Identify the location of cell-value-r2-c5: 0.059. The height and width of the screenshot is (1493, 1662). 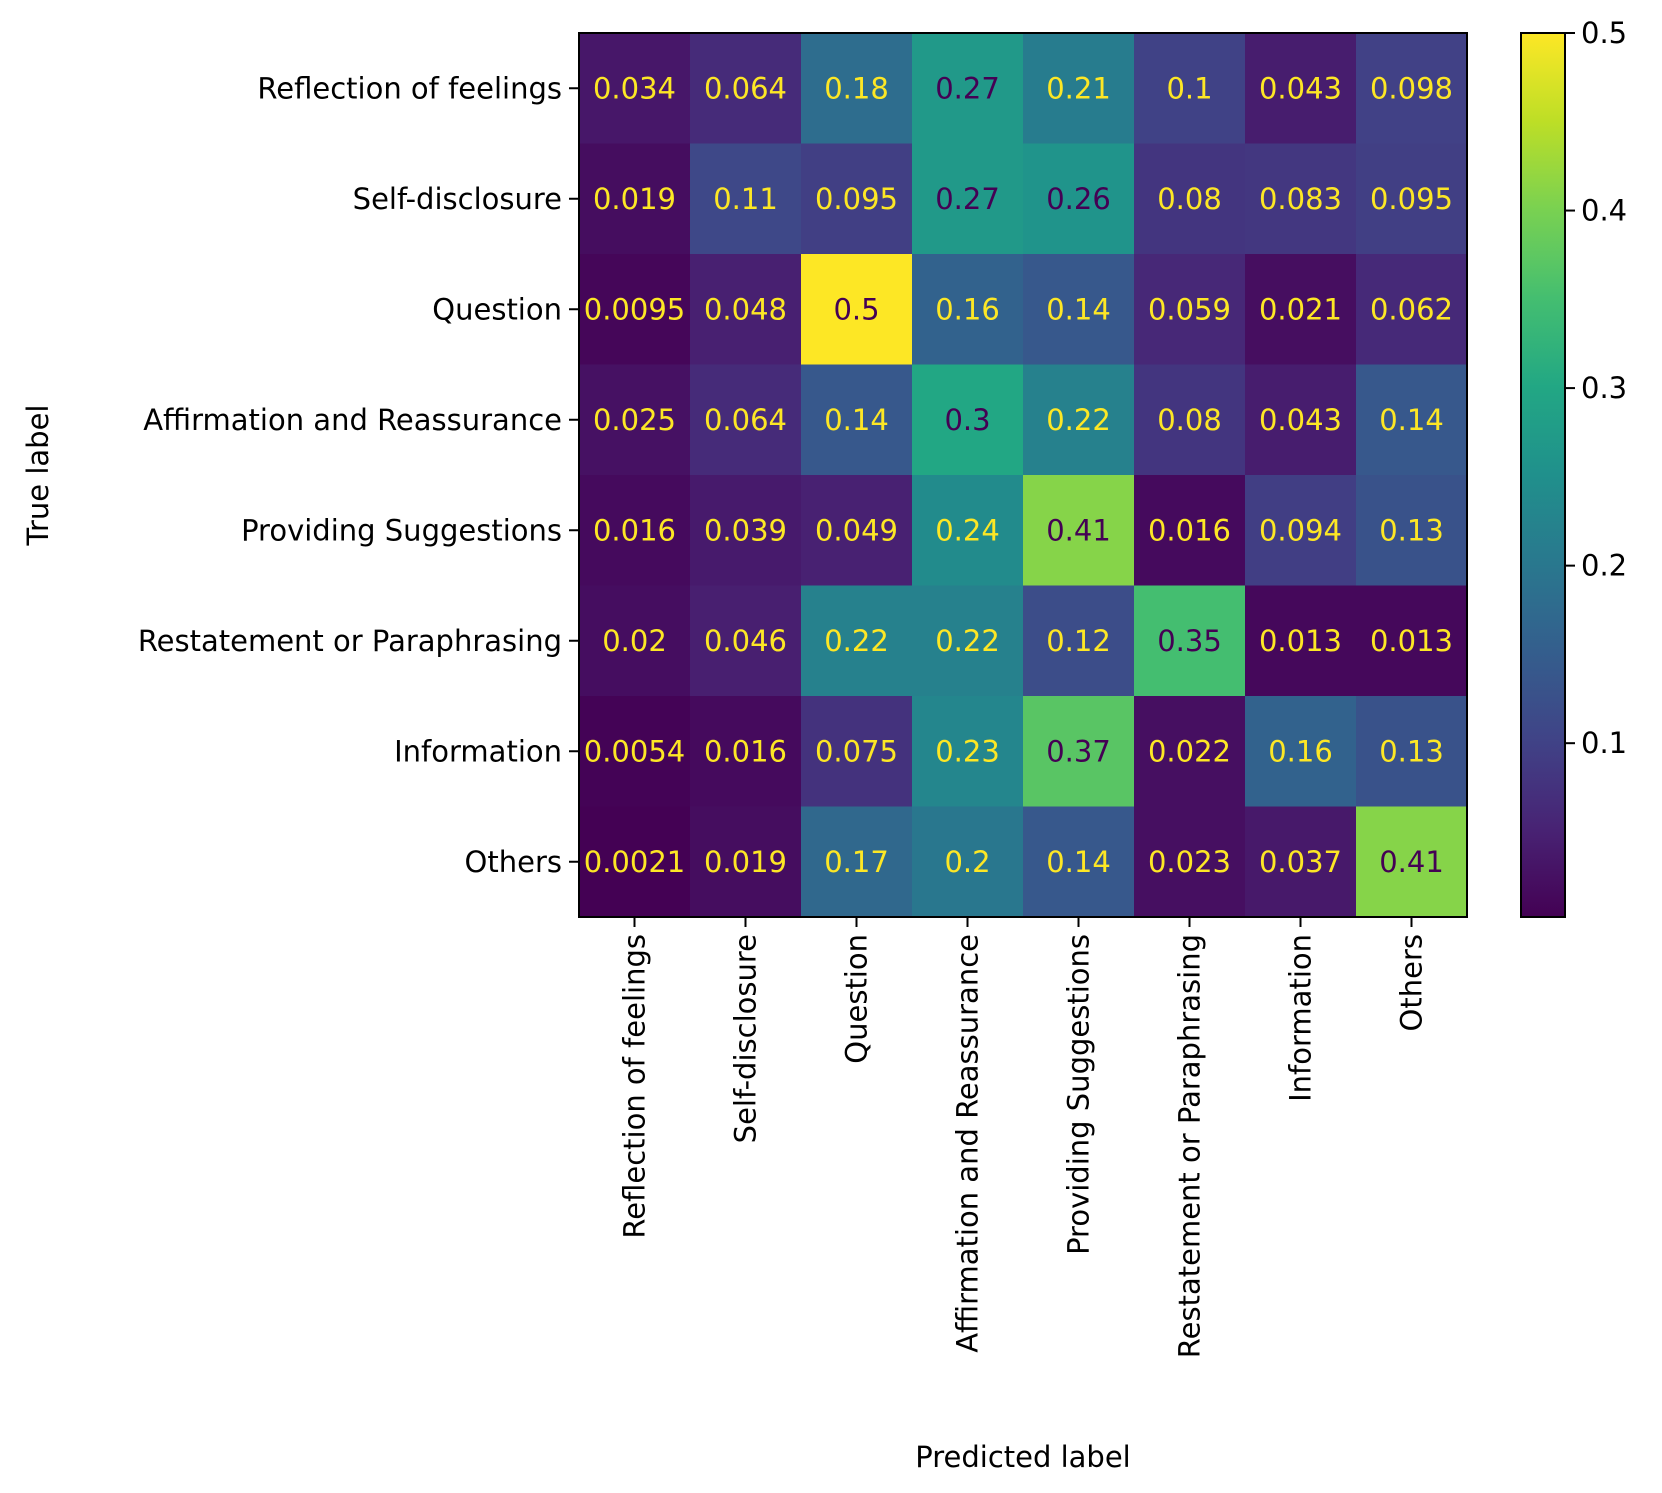
(1189, 309).